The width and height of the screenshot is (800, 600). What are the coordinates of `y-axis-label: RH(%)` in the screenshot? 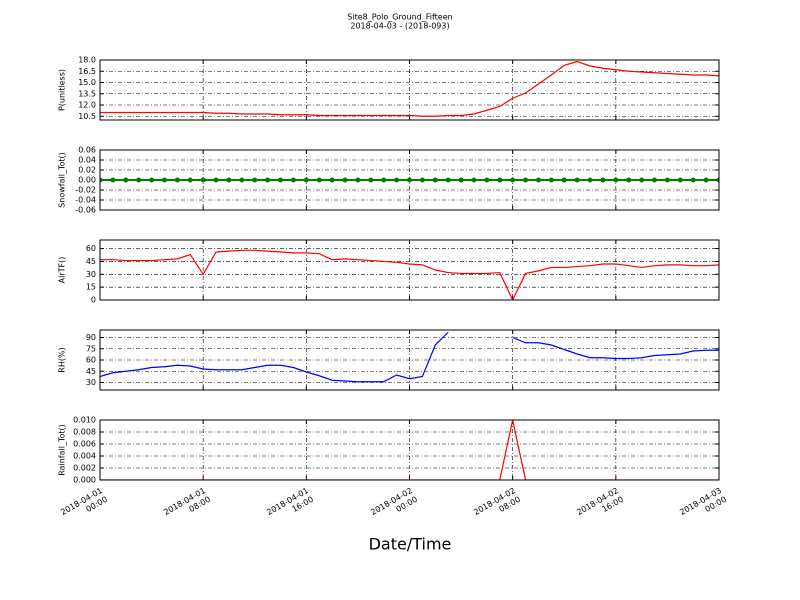 It's located at (62, 359).